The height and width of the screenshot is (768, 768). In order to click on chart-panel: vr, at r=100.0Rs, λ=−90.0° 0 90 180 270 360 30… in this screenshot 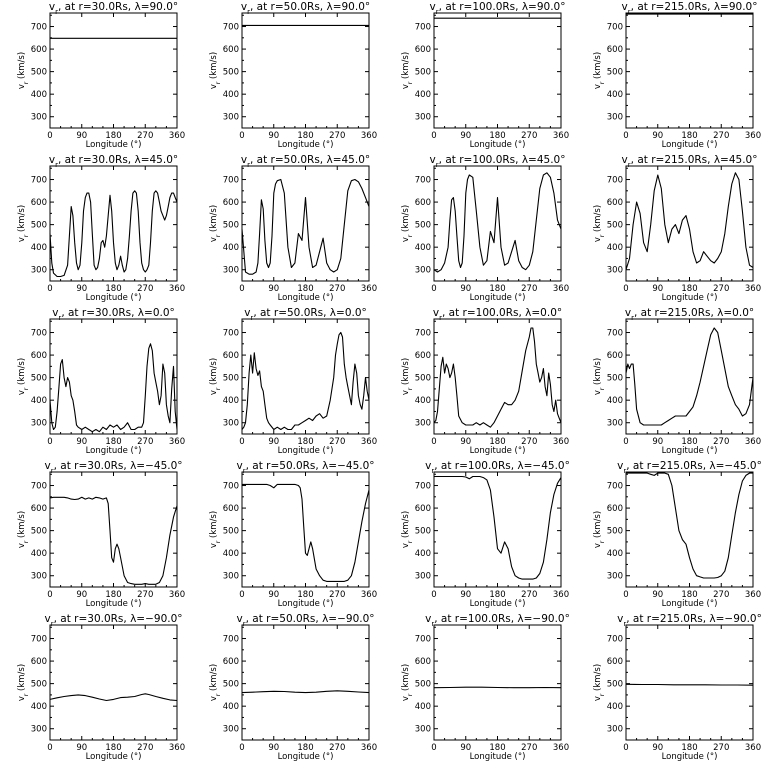, I will do `click(480, 688)`.